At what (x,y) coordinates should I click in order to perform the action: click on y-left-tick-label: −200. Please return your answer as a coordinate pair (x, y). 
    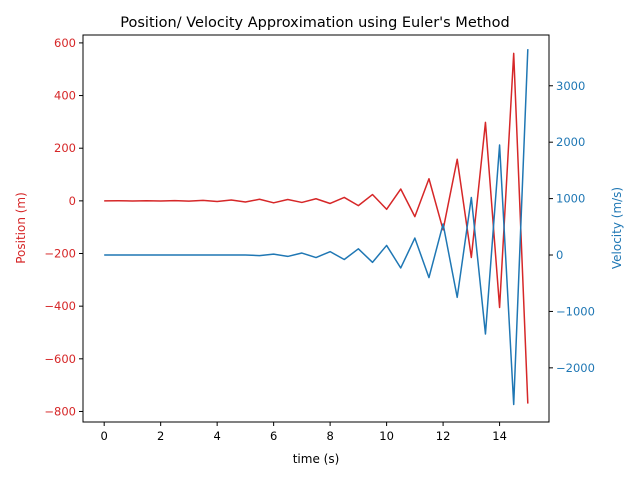
    Looking at the image, I should click on (60, 254).